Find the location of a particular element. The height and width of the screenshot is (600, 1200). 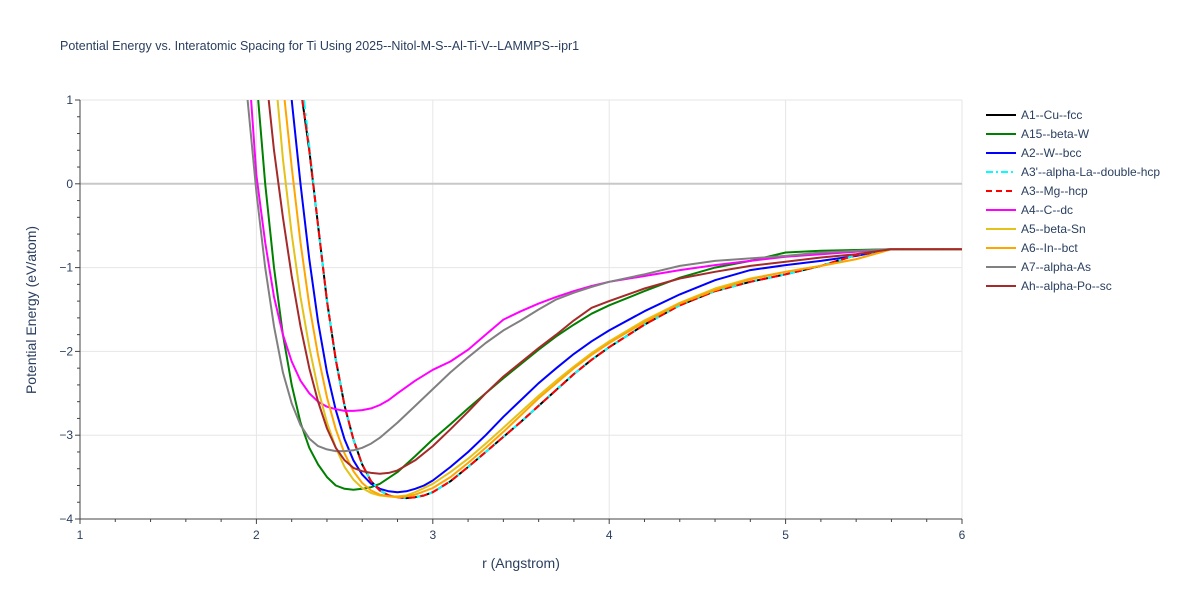

legend-item: A4--C--dc is located at coordinates (1029, 210).